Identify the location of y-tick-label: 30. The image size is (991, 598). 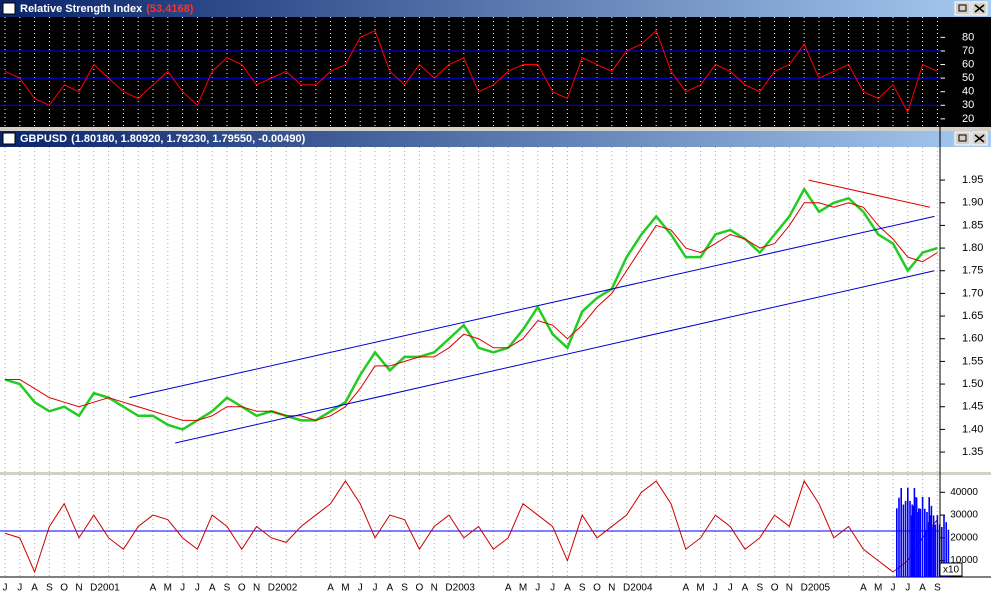
(968, 105).